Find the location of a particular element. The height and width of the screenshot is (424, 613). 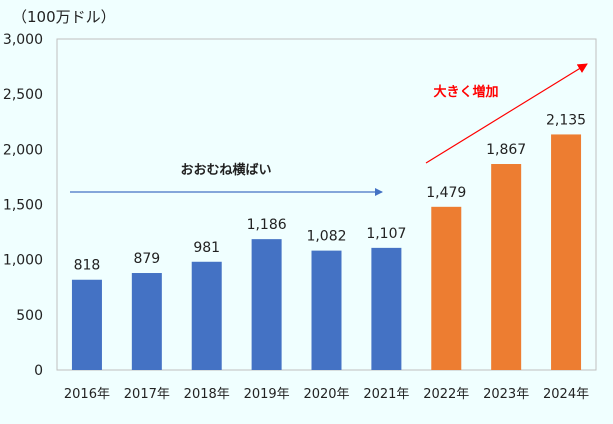

x-tick-label: 2022年 is located at coordinates (446, 394).